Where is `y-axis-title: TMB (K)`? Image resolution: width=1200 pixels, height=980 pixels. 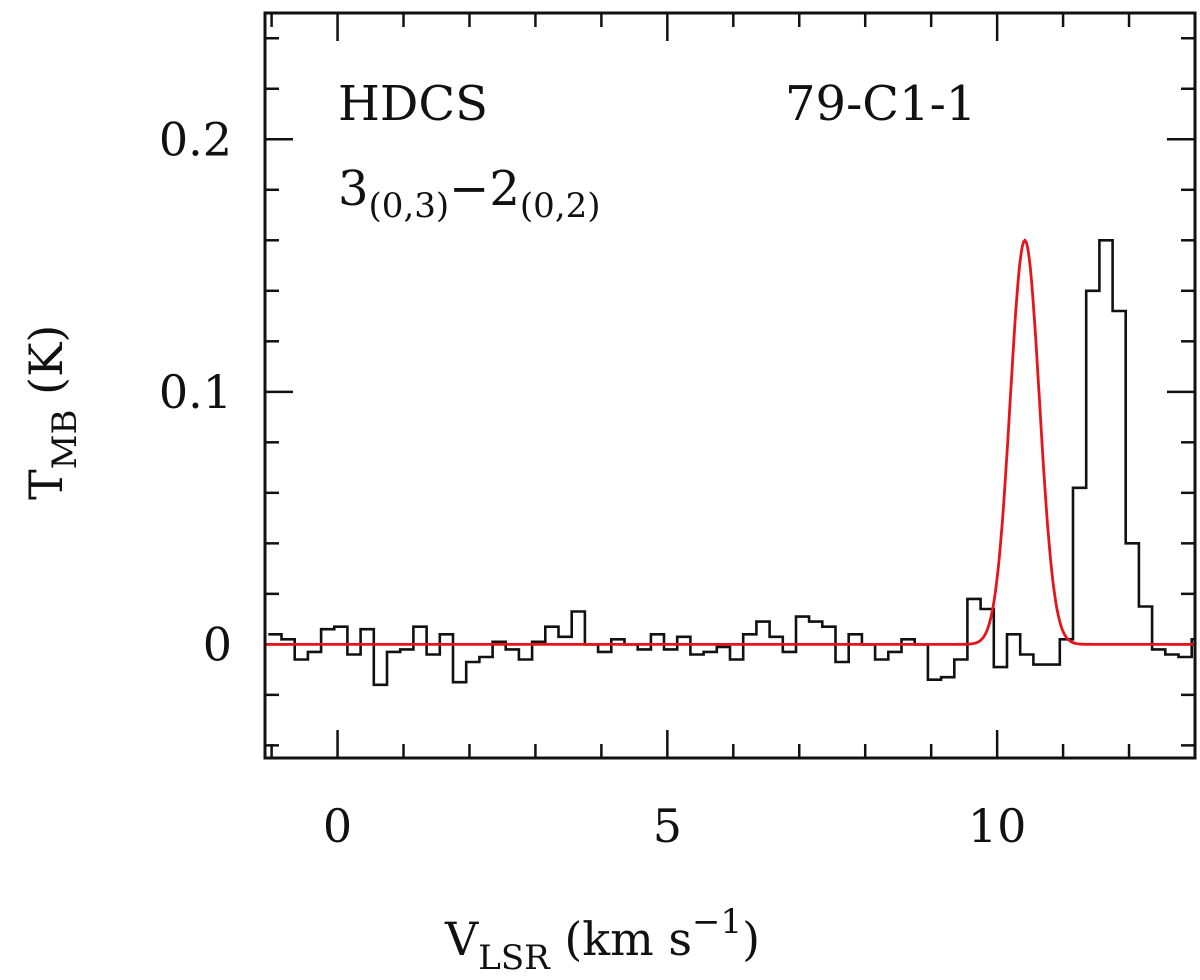
y-axis-title: TMB (K) is located at coordinates (52, 412).